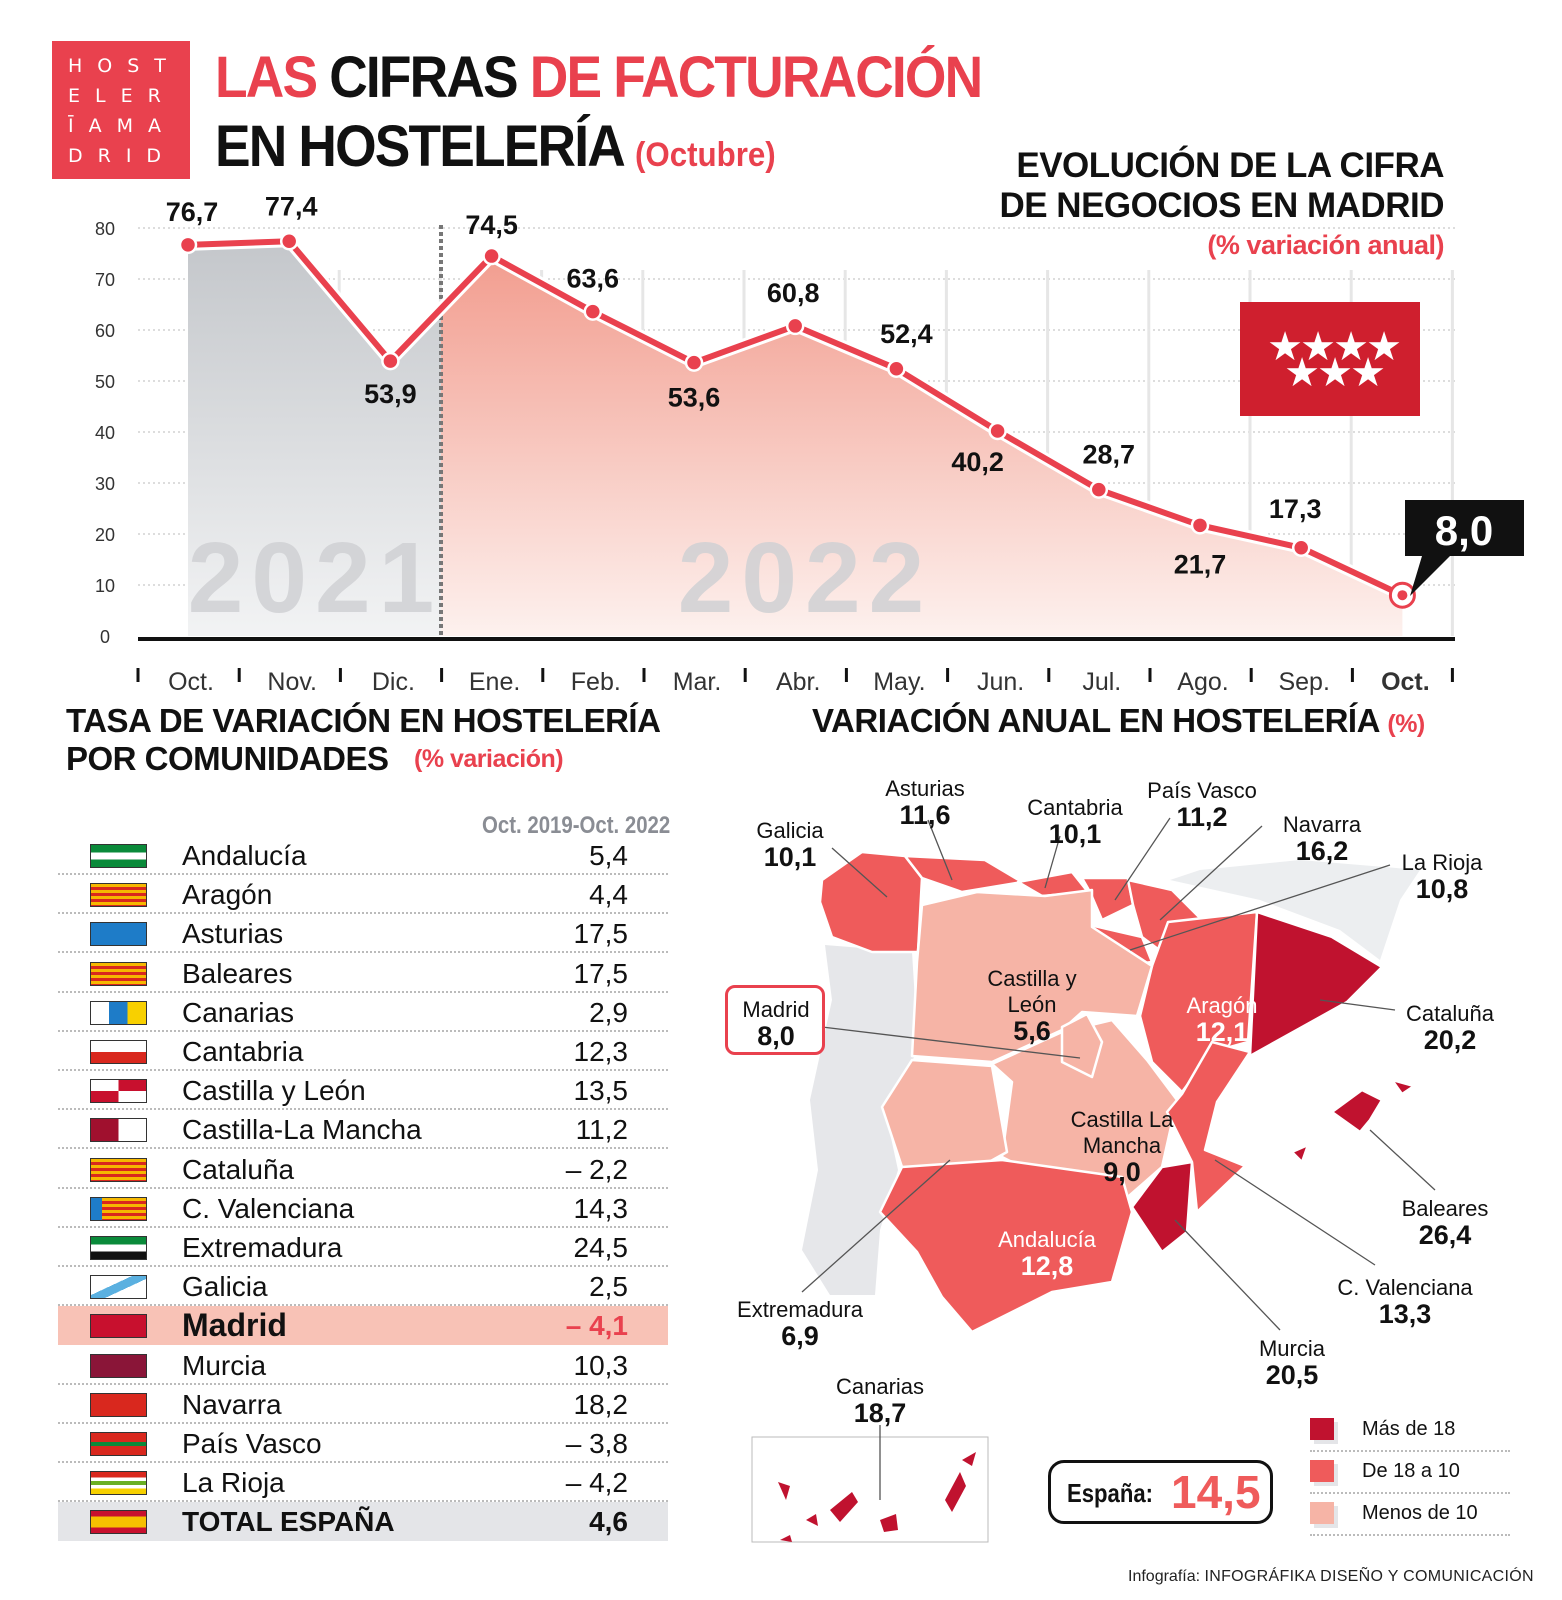 Image resolution: width=1562 pixels, height=1600 pixels. What do you see at coordinates (1300, 1153) in the screenshot?
I see `region-baleares-minor` at bounding box center [1300, 1153].